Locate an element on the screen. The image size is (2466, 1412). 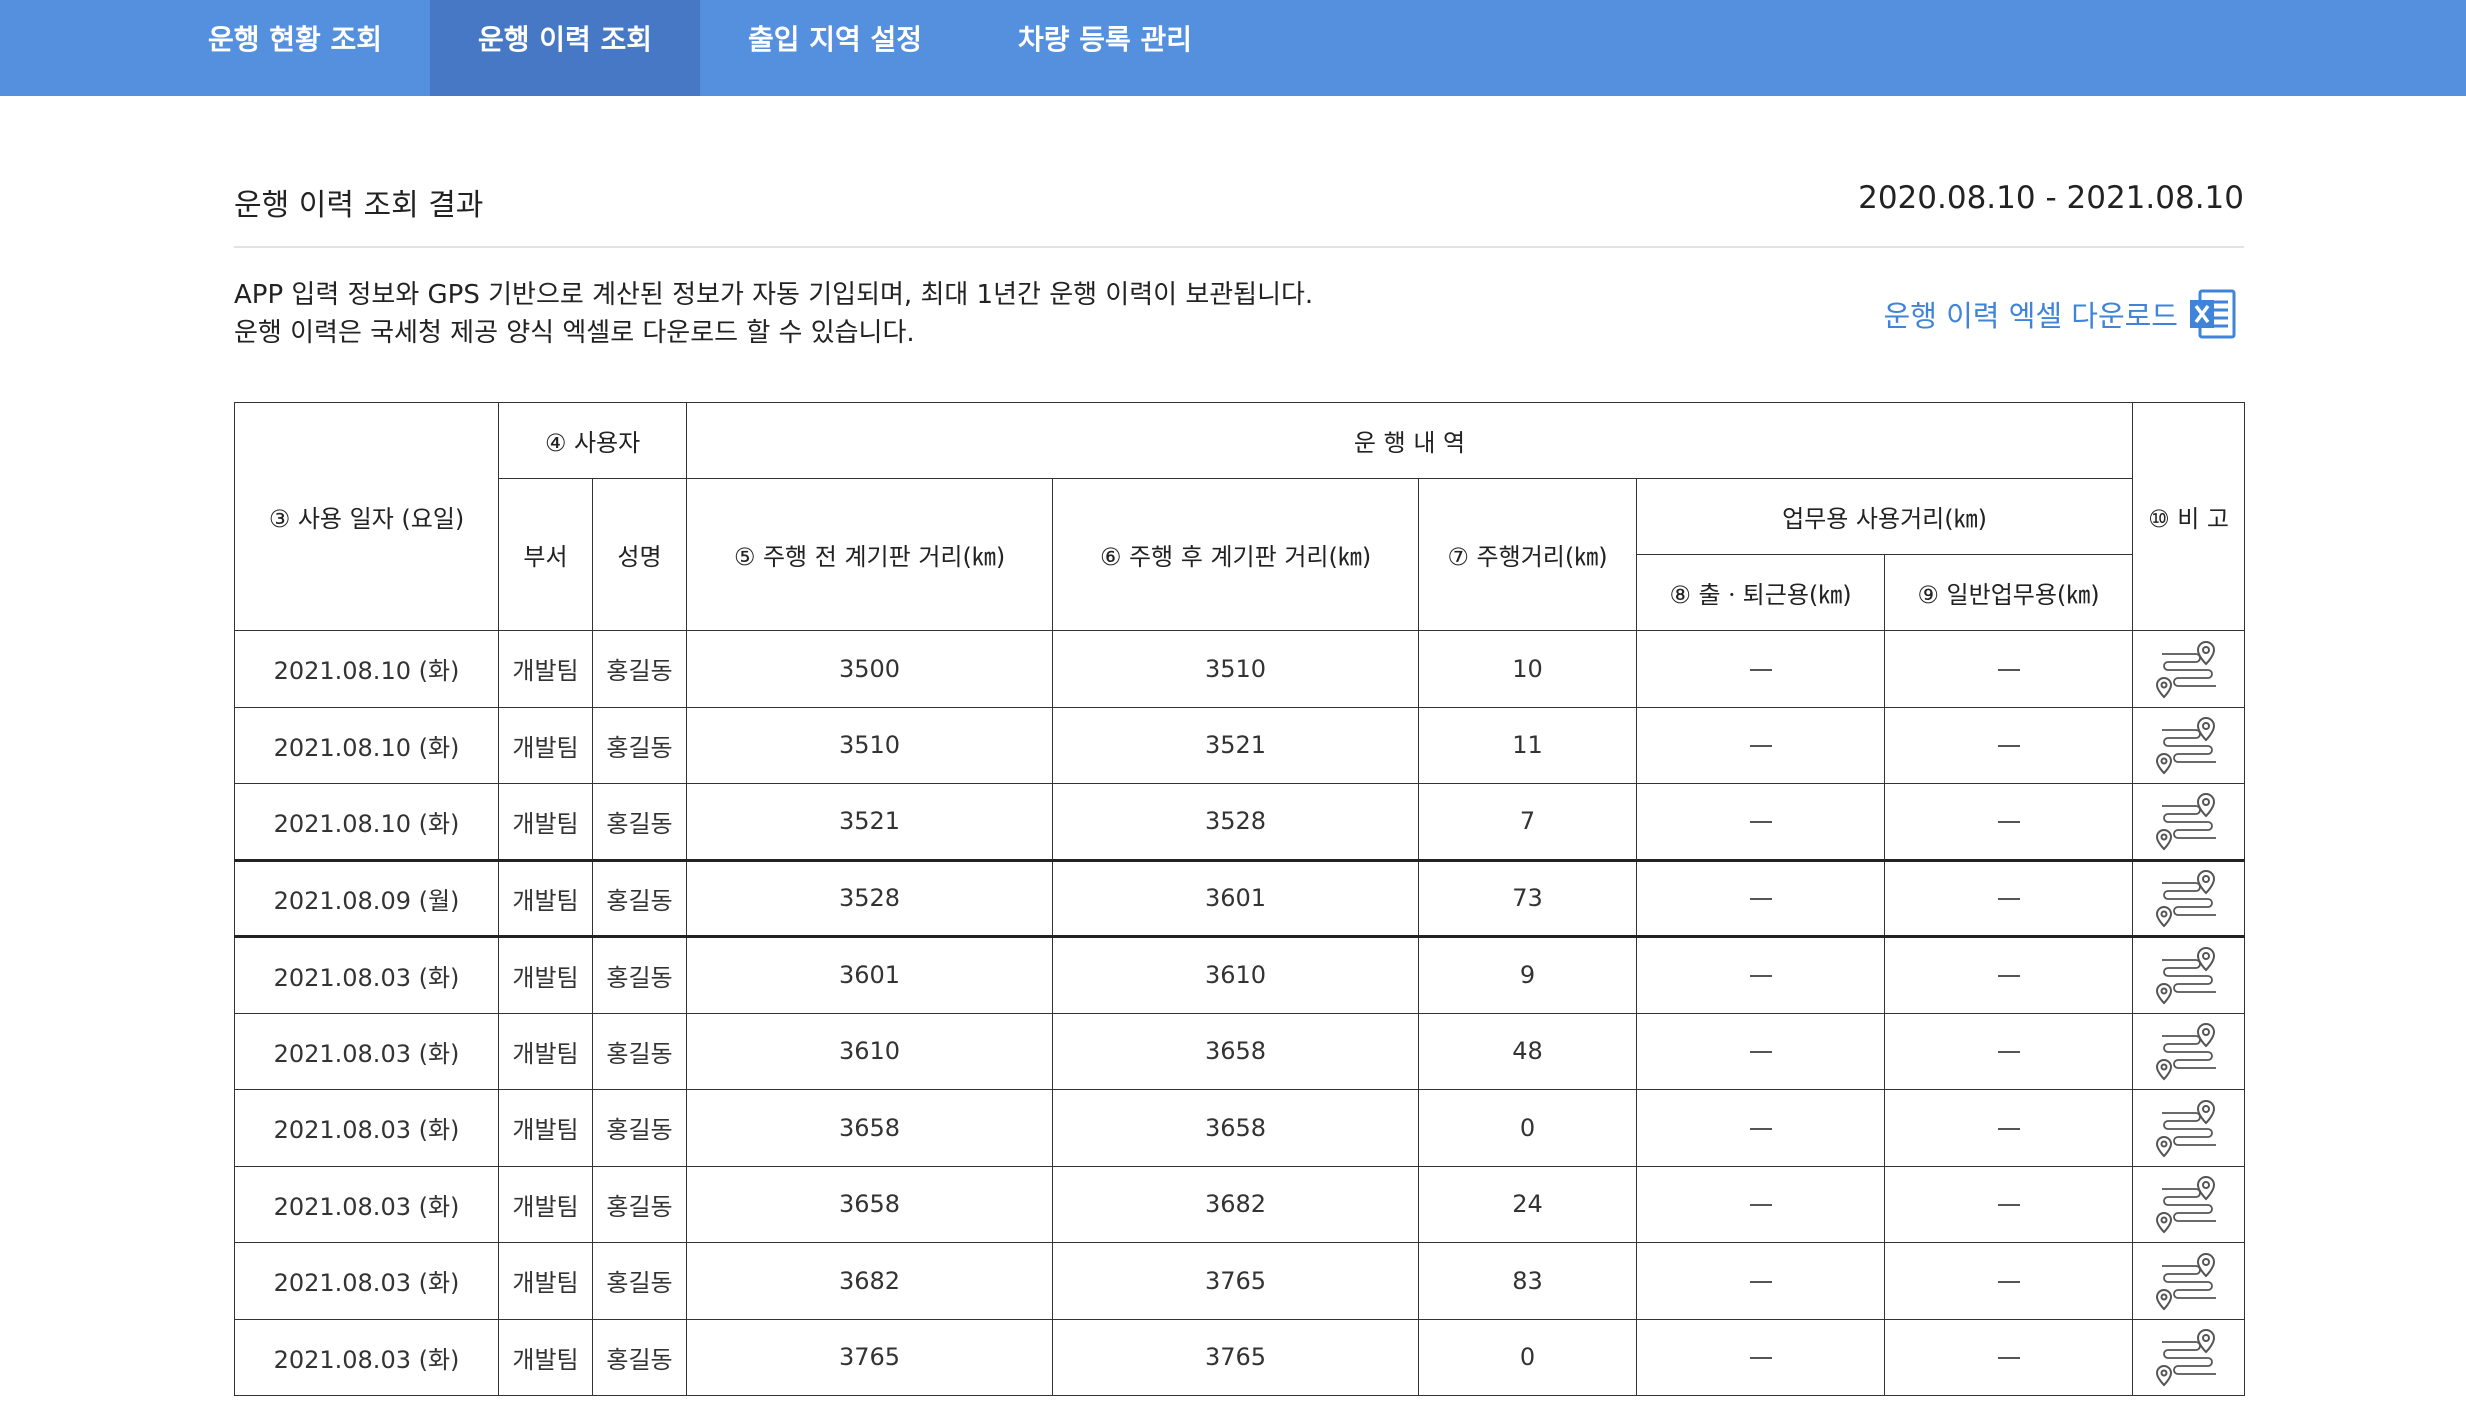
cell-odometer-after: 3658 is located at coordinates (1236, 1128).